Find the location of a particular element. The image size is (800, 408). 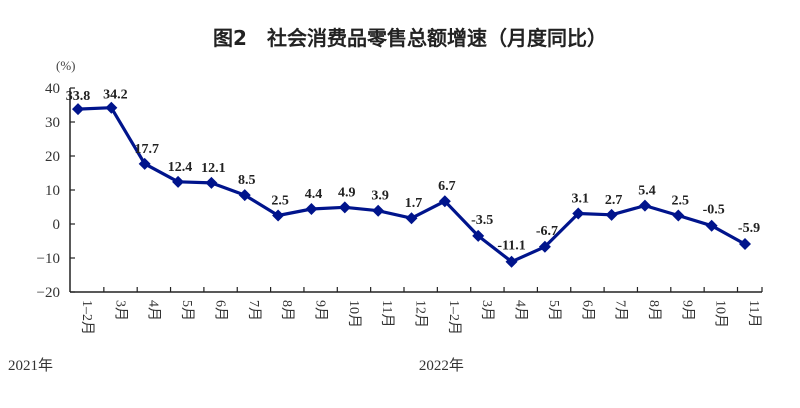

data-label: 34.2 is located at coordinates (115, 95).